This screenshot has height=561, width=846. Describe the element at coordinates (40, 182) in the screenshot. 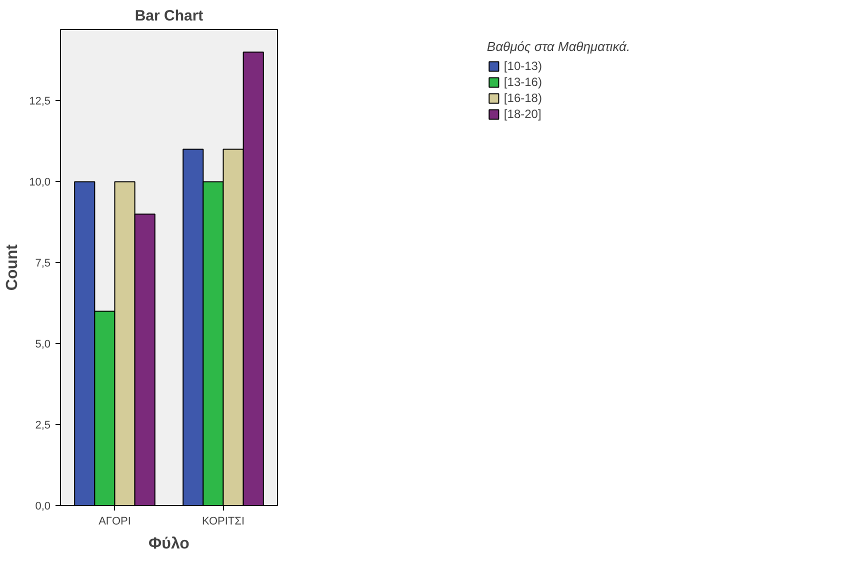

I see `y-tick-label: 10,0` at that location.